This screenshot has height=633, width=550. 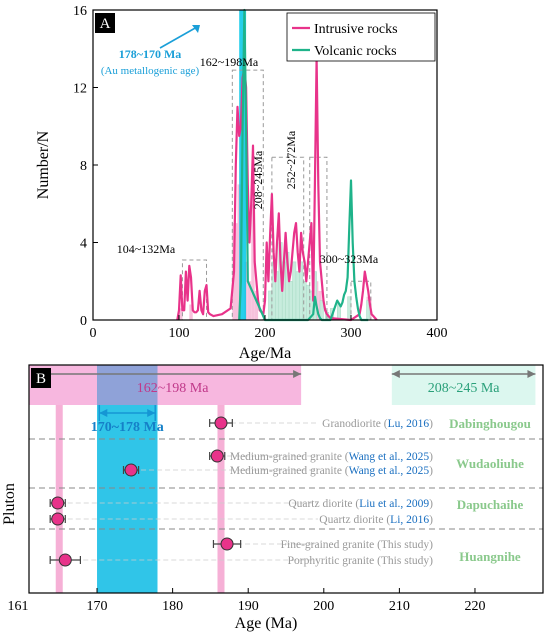 I want to click on y-tick-label: 12, so click(x=80, y=89).